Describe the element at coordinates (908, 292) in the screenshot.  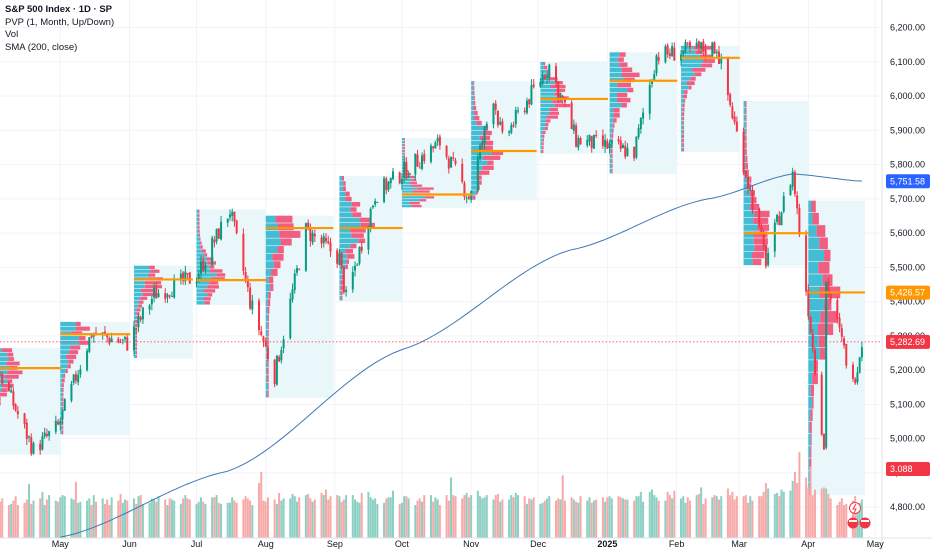
I see `poc-badge-bg` at that location.